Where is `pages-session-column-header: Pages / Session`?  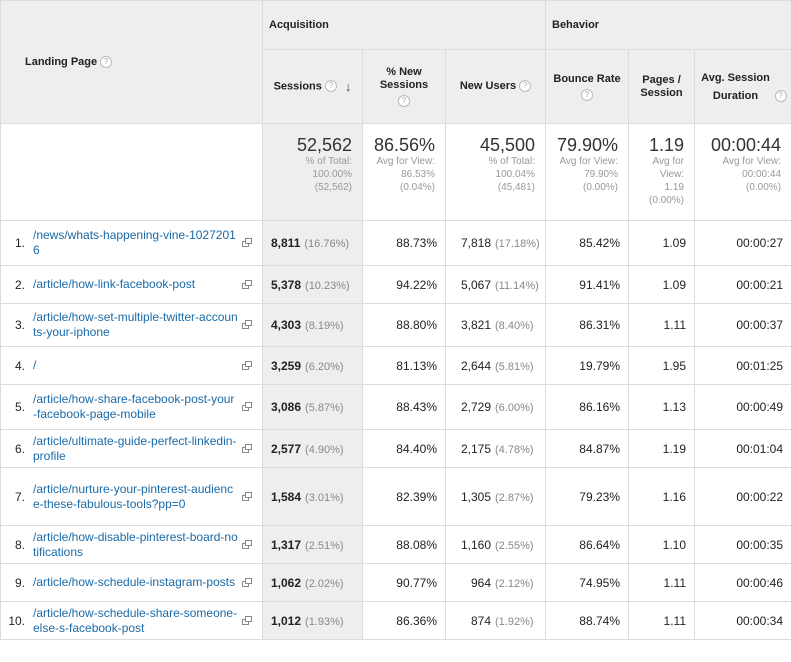 pages-session-column-header: Pages / Session is located at coordinates (661, 86).